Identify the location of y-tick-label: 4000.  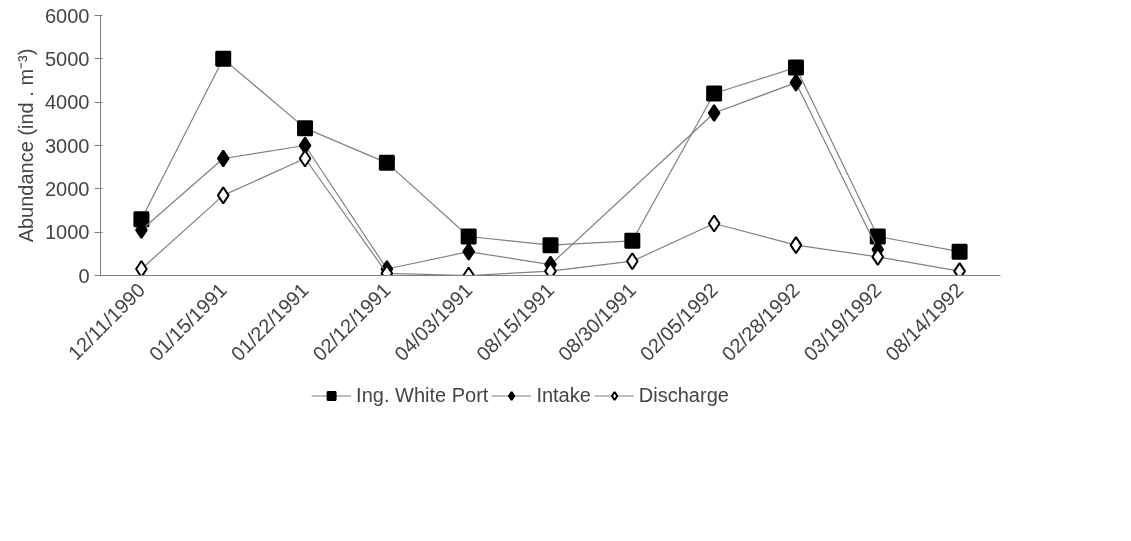
(67, 102).